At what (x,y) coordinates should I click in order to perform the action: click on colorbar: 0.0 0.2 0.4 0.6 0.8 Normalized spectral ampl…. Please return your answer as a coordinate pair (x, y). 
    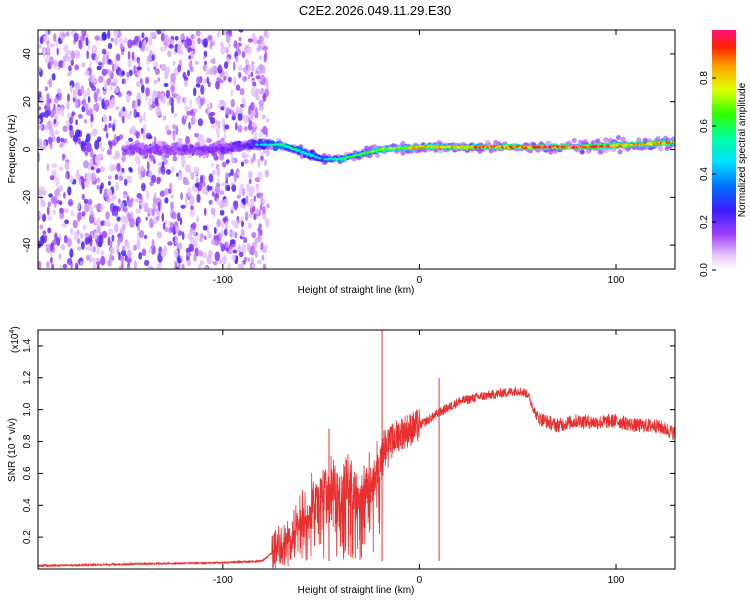
    Looking at the image, I should click on (723, 153).